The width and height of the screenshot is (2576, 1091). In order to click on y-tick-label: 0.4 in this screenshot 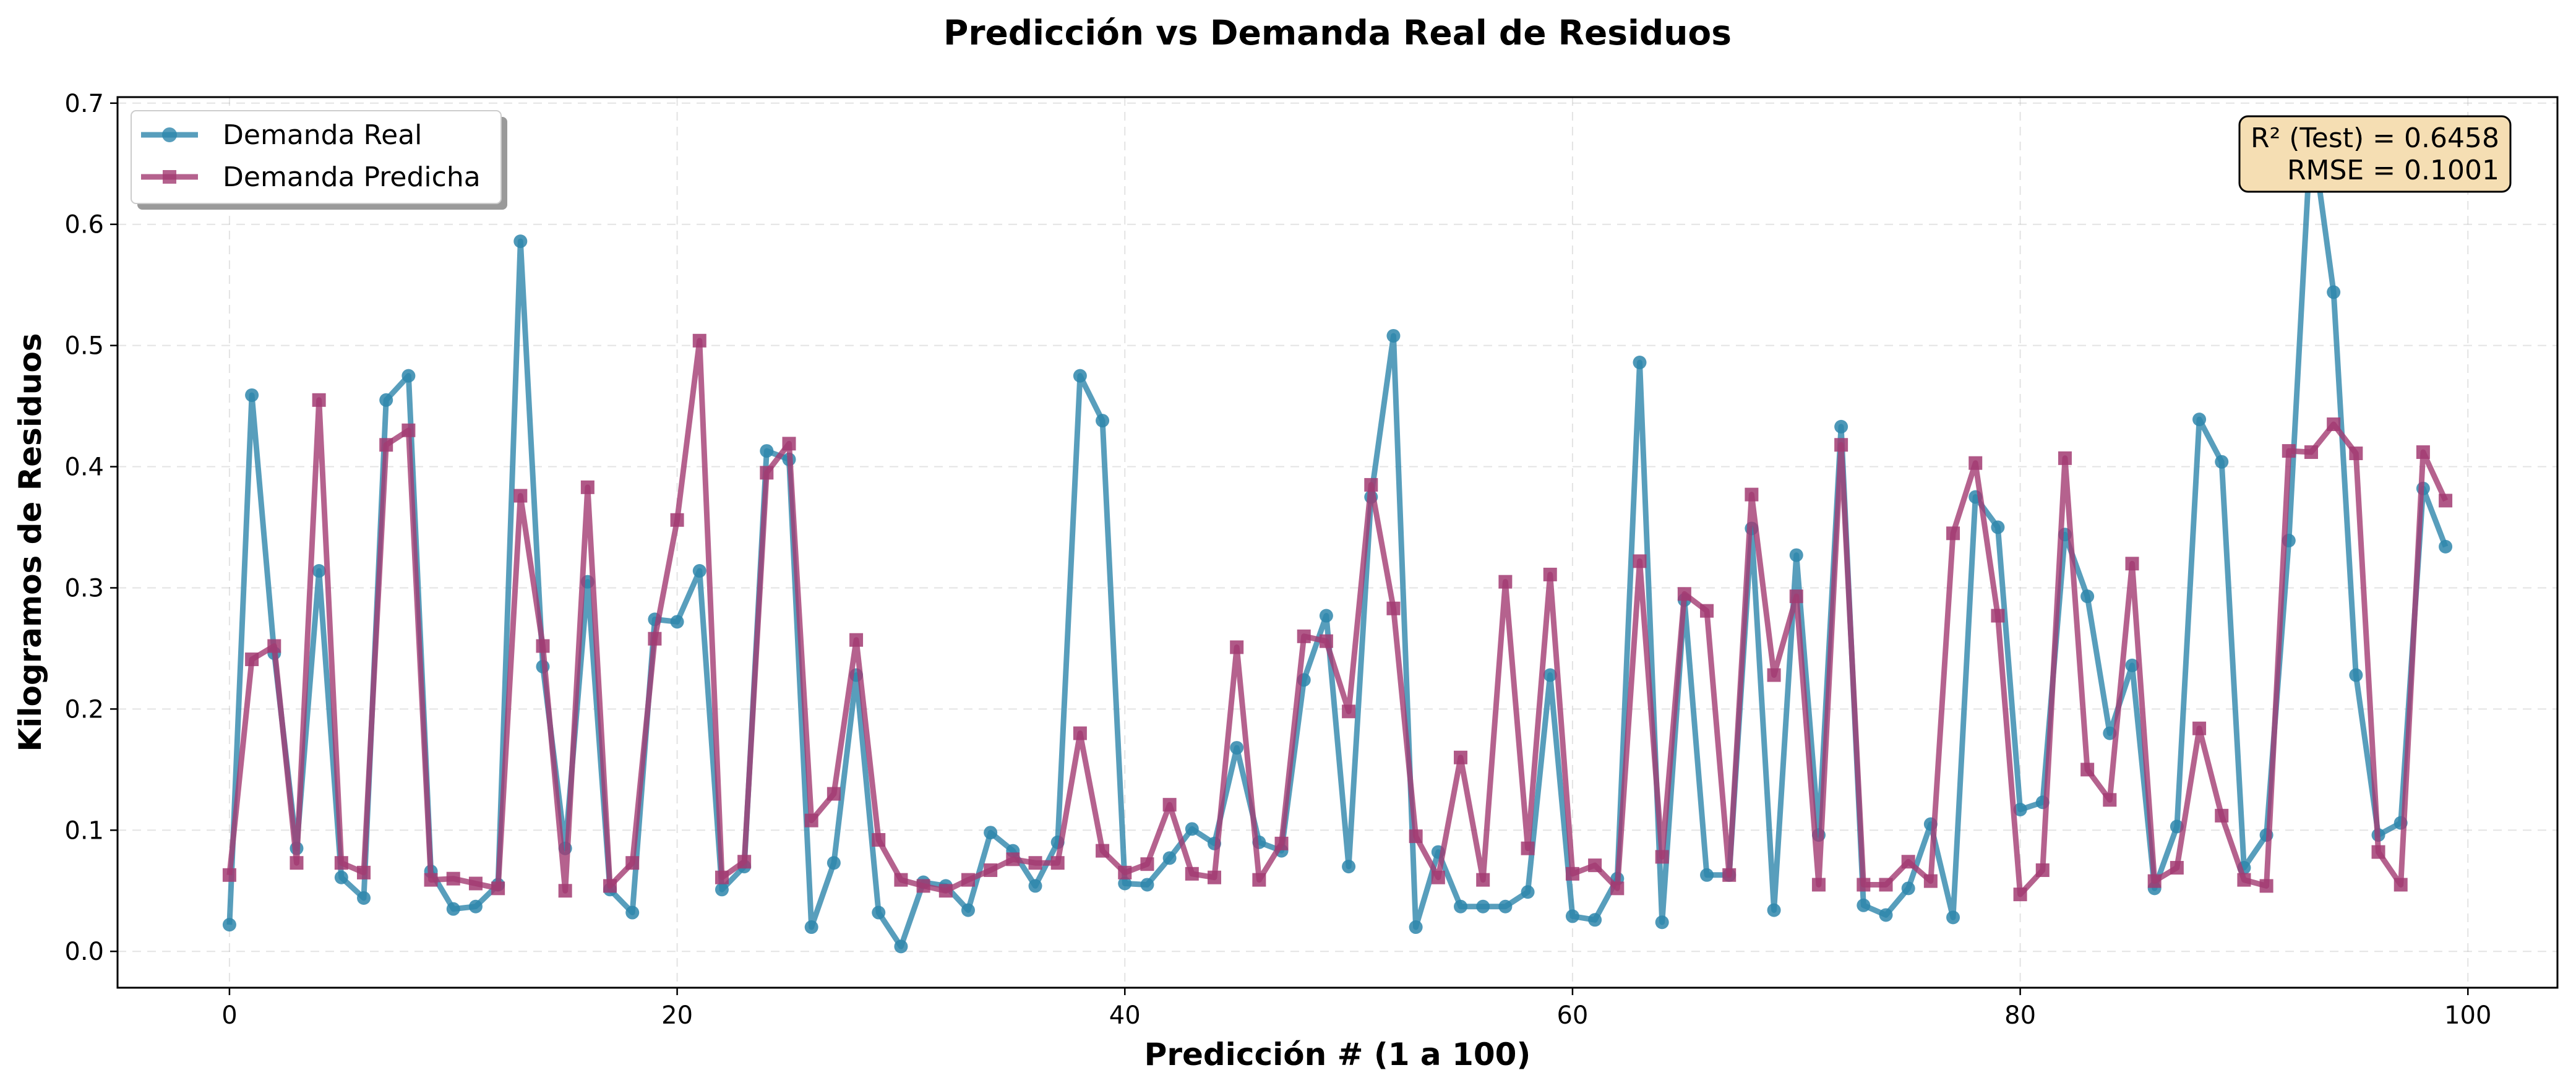, I will do `click(84, 468)`.